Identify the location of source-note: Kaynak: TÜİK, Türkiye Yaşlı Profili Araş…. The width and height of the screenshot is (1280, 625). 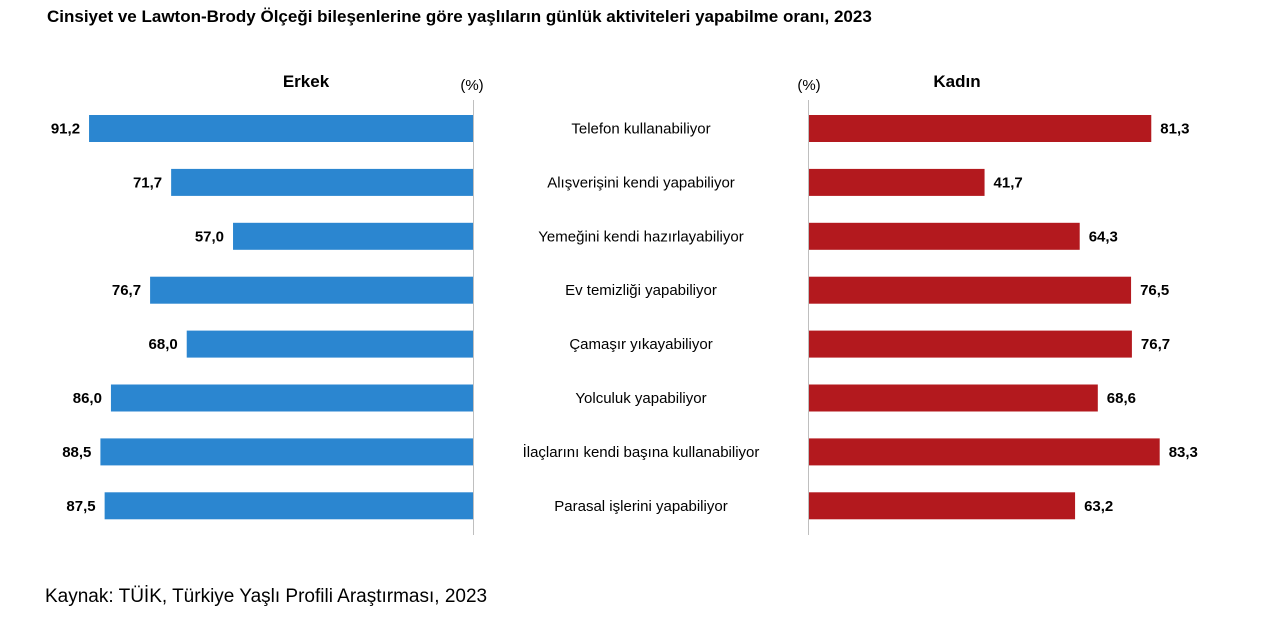
(266, 596).